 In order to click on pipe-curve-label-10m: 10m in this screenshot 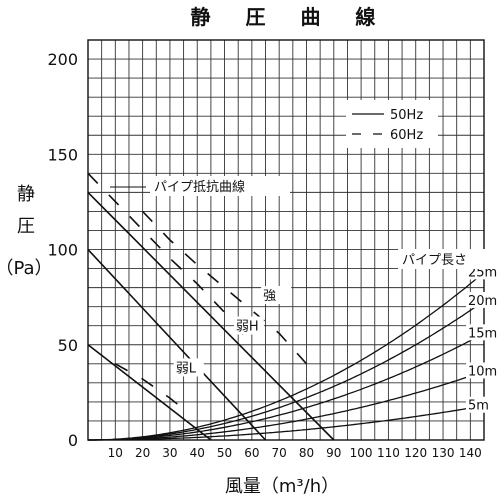, I will do `click(482, 371)`.